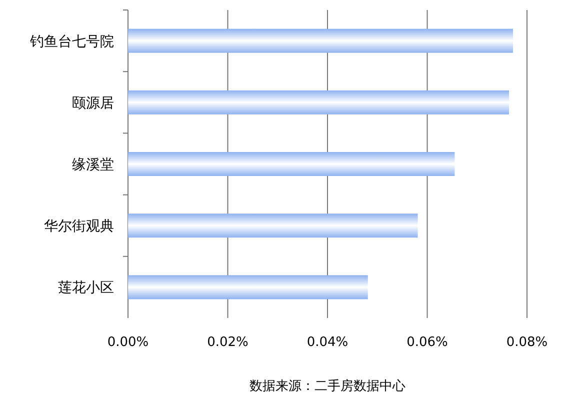  Describe the element at coordinates (128, 342) in the screenshot. I see `x-tick-label: 0.00%` at that location.